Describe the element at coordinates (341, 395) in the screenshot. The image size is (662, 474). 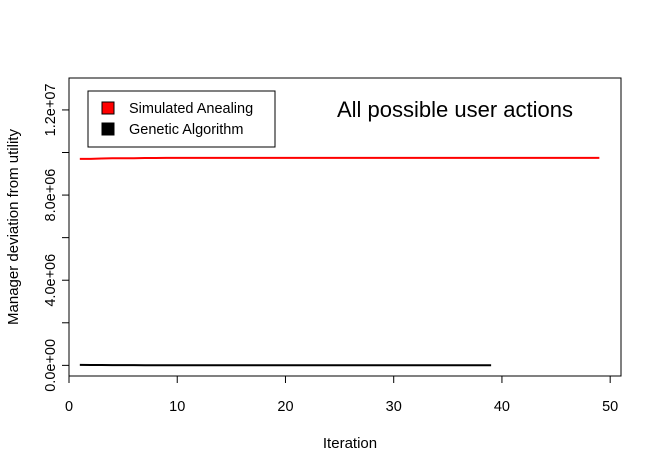
I see `x-axis: 0 10 20 30 40 50` at that location.